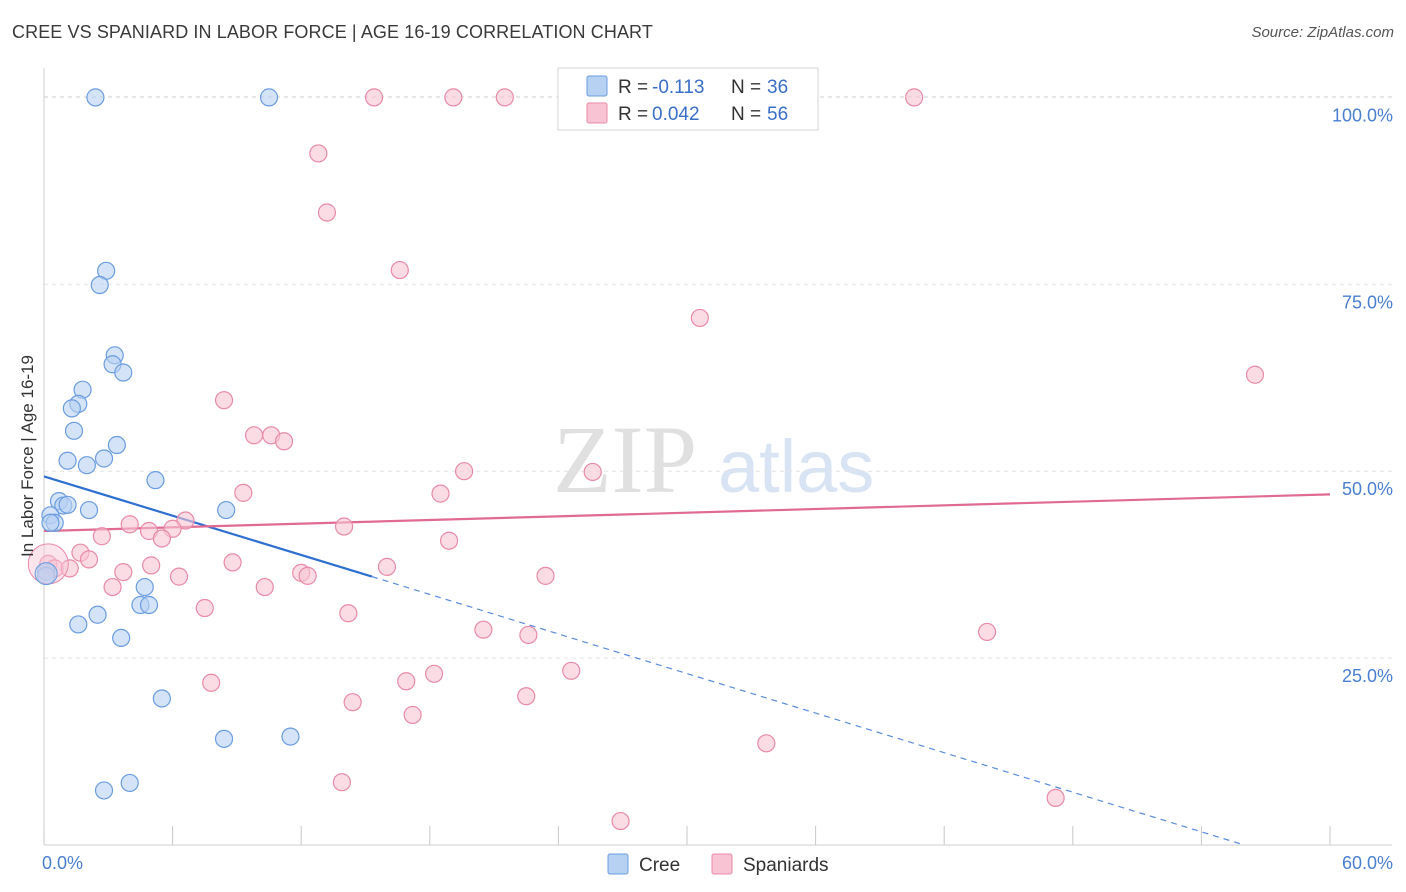  I want to click on stats-legend: R = -0.113 N = 36 R = 0.042 N = 56, so click(688, 99).